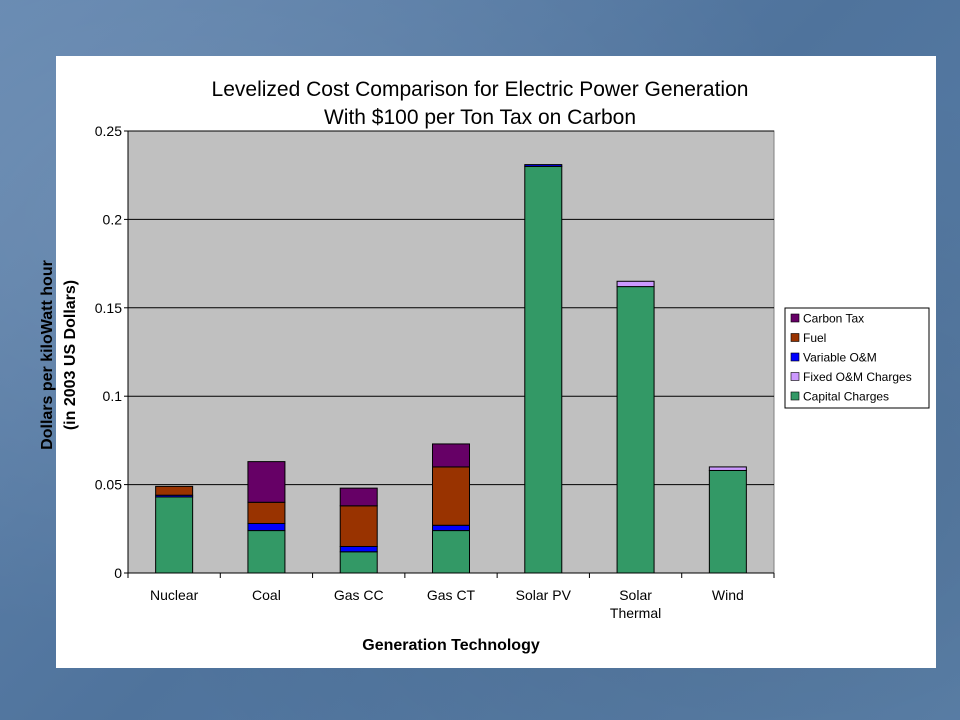  I want to click on x-tick-label: Gas CC, so click(359, 595).